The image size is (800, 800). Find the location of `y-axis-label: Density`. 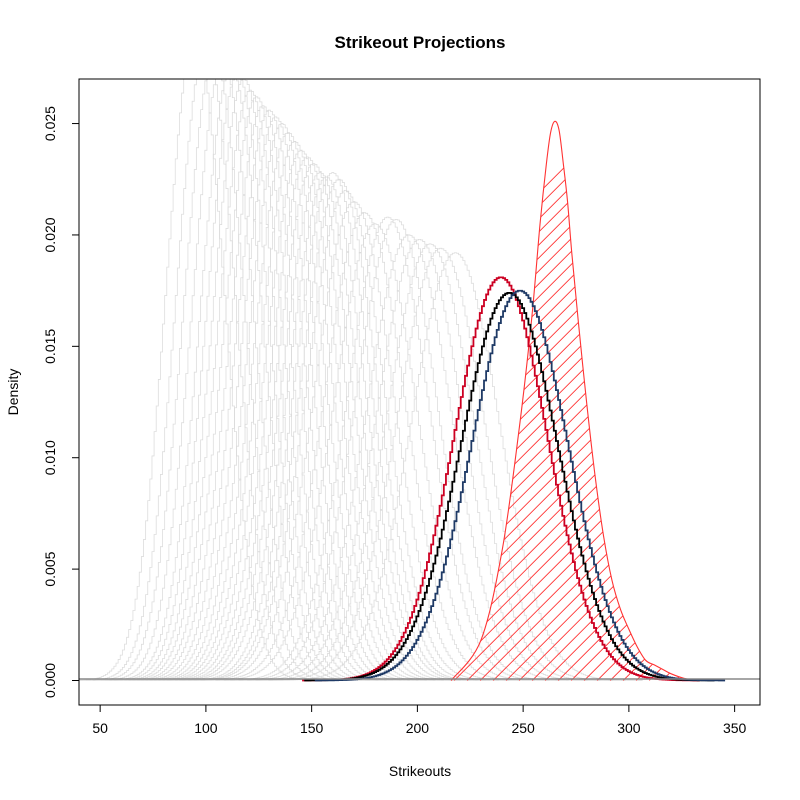

y-axis-label: Density is located at coordinates (13, 392).